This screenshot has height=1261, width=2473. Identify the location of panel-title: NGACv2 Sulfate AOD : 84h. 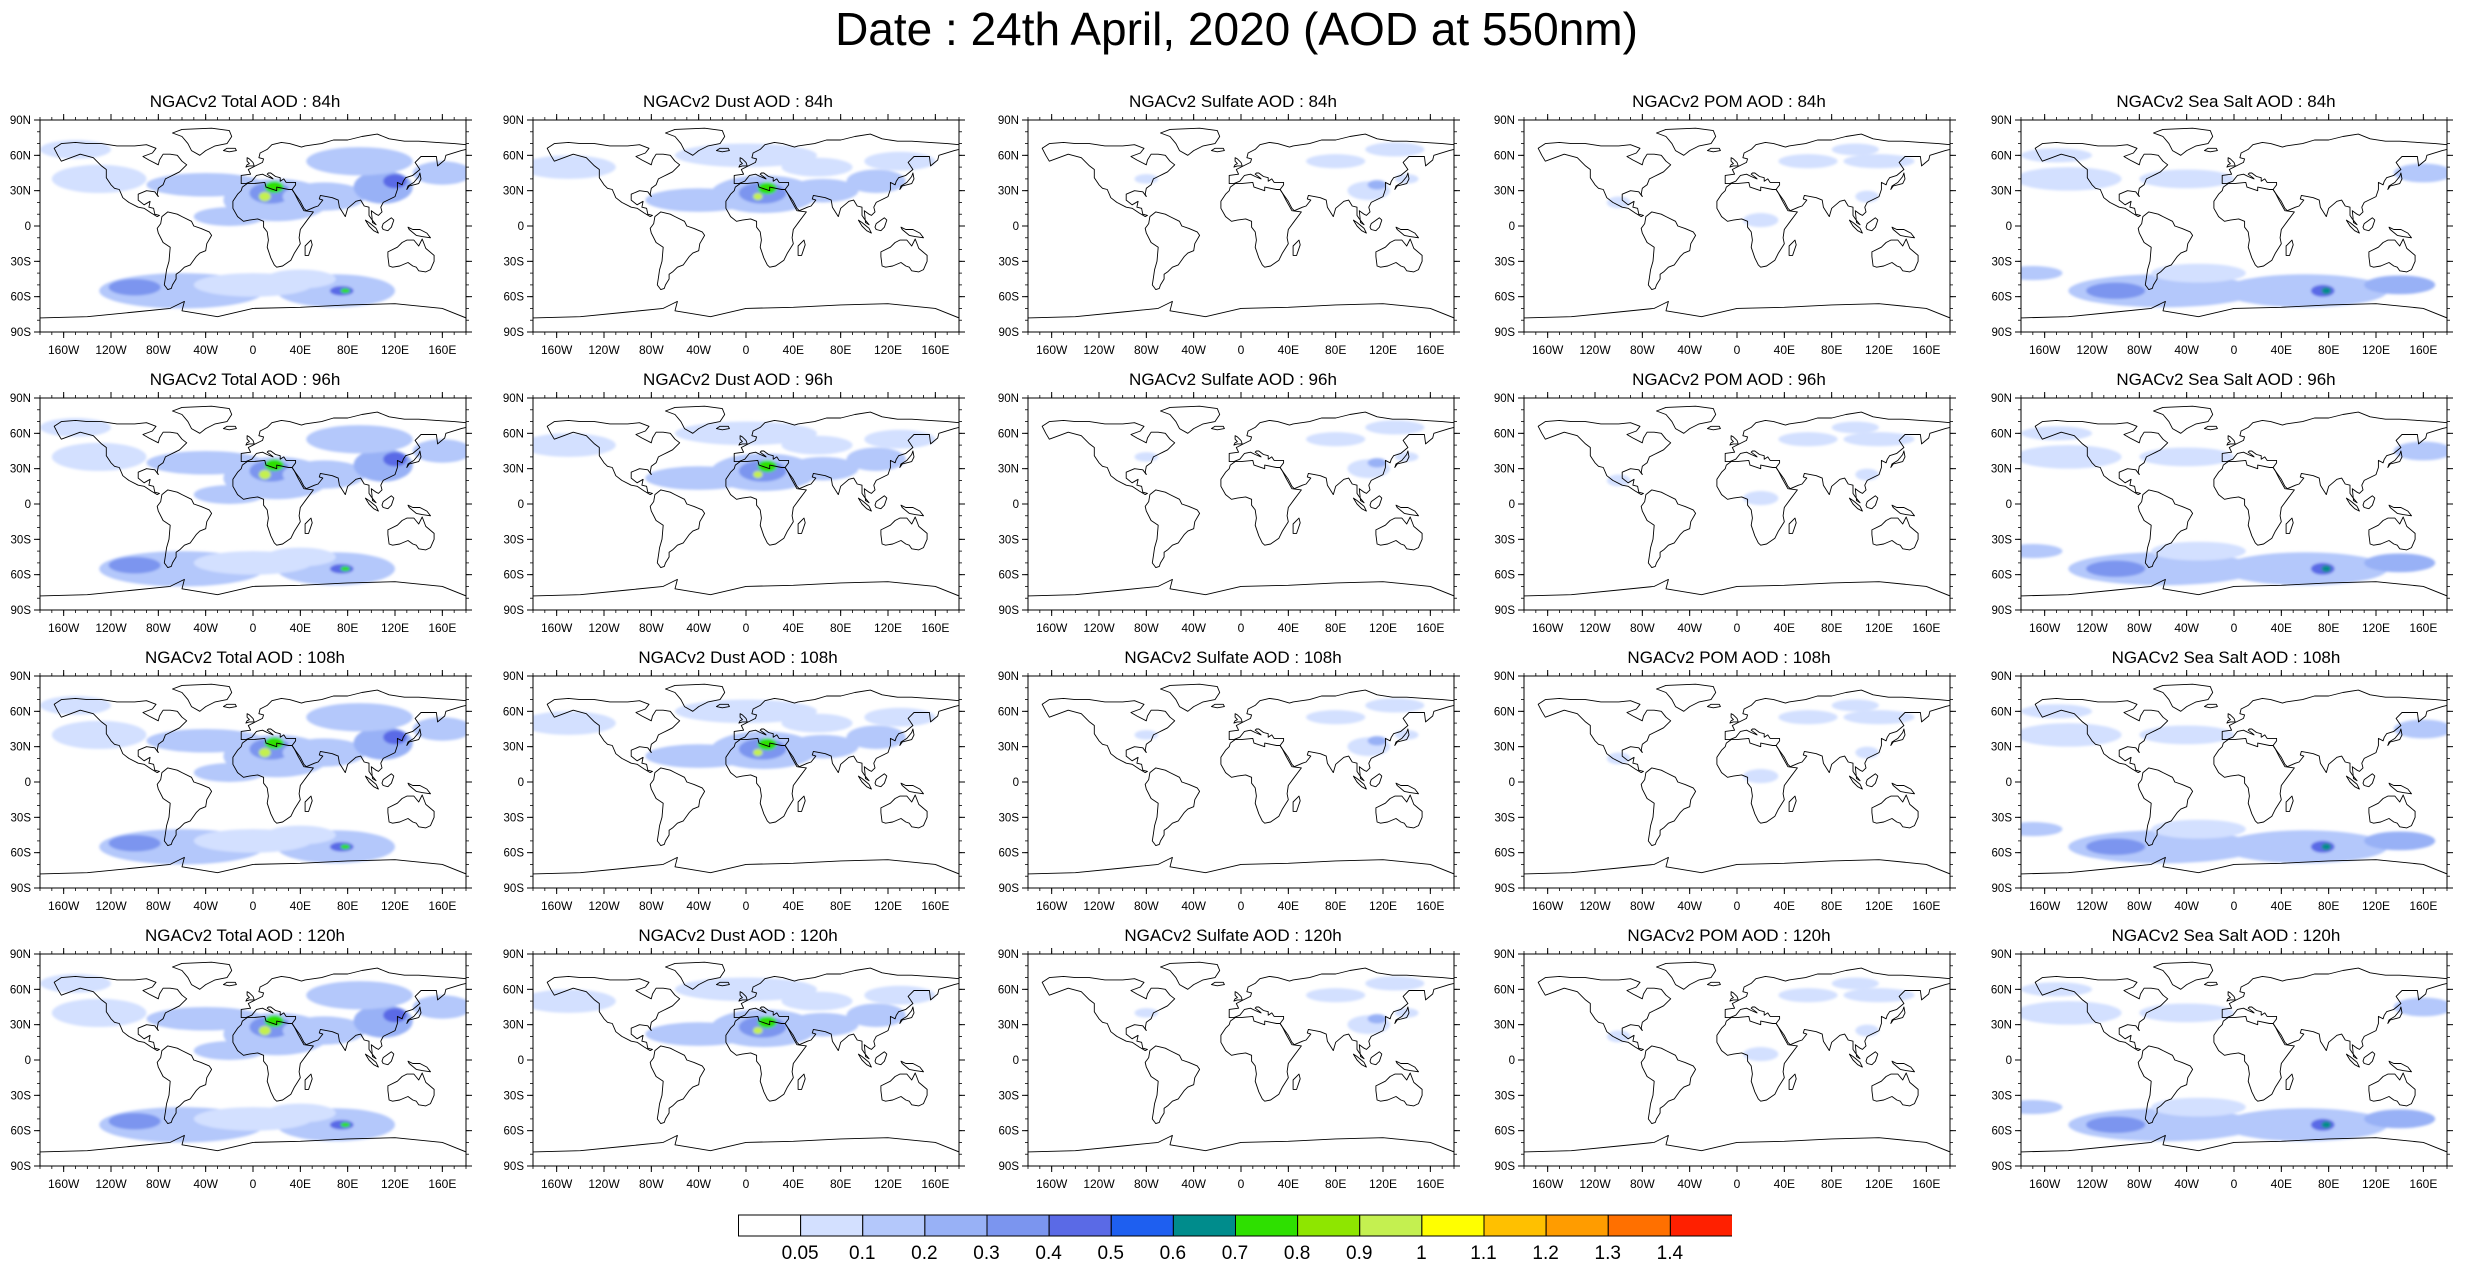
(1233, 101).